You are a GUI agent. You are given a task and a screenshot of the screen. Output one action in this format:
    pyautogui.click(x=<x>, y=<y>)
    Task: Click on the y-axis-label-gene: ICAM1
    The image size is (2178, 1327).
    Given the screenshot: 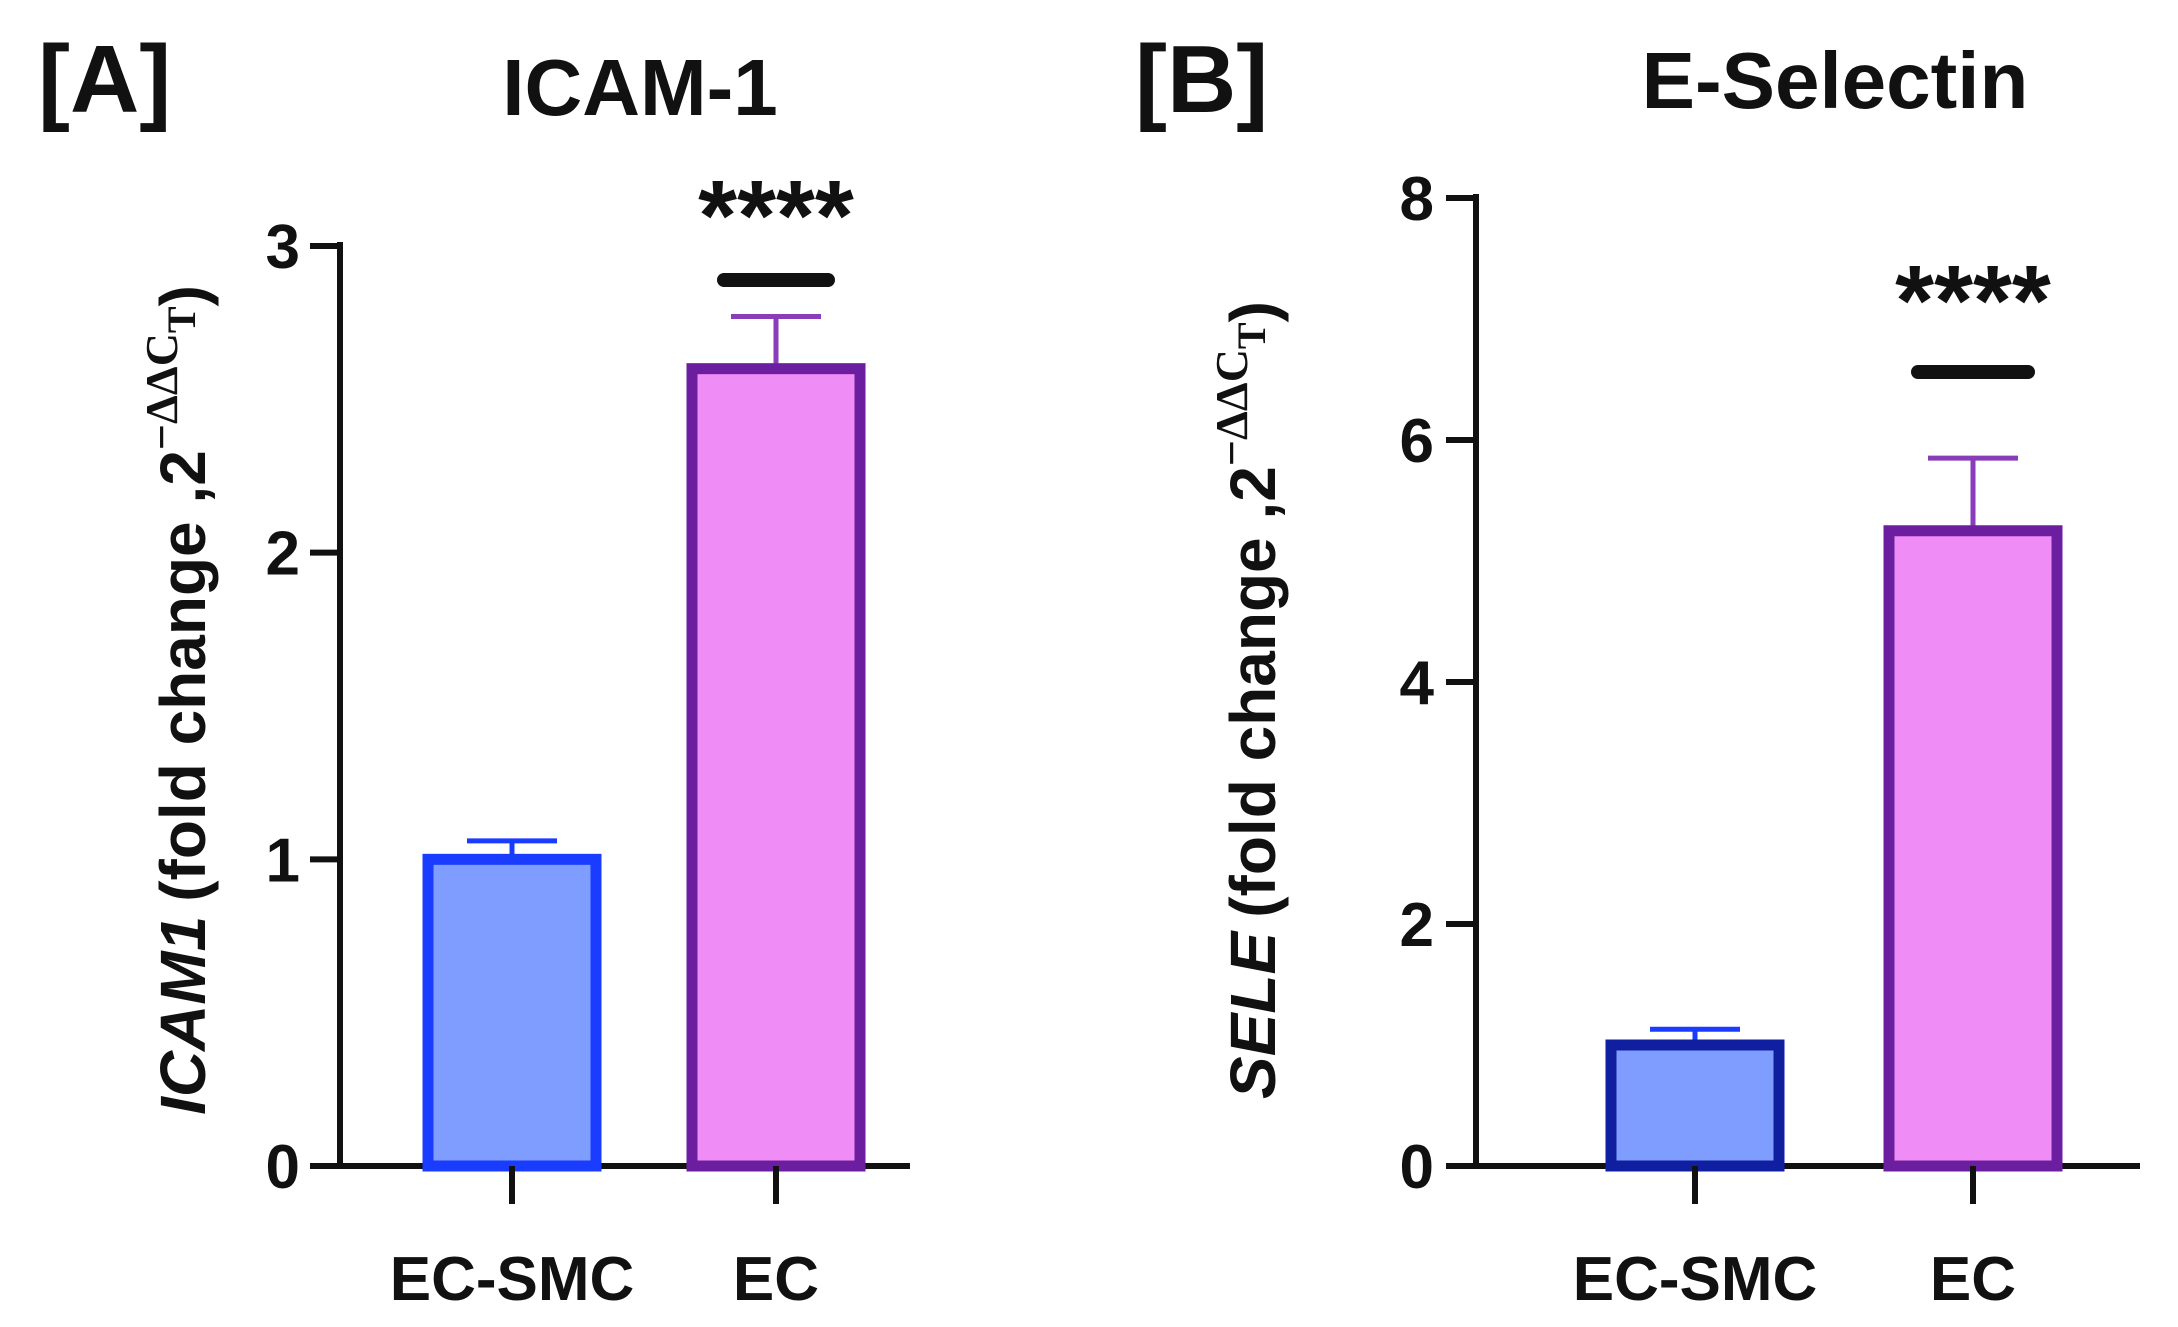 What is the action you would take?
    pyautogui.click(x=183, y=1015)
    